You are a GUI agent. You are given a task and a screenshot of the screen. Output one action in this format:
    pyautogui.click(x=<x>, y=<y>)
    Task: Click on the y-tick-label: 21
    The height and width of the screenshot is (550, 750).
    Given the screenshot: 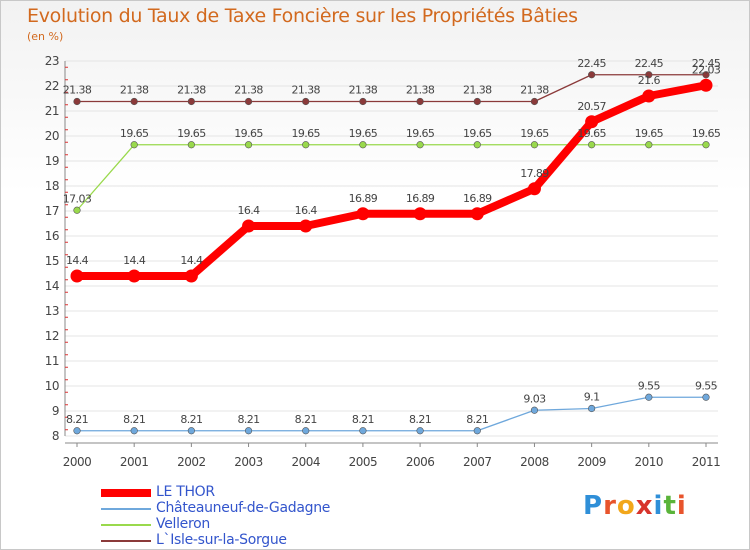 What is the action you would take?
    pyautogui.click(x=52, y=111)
    